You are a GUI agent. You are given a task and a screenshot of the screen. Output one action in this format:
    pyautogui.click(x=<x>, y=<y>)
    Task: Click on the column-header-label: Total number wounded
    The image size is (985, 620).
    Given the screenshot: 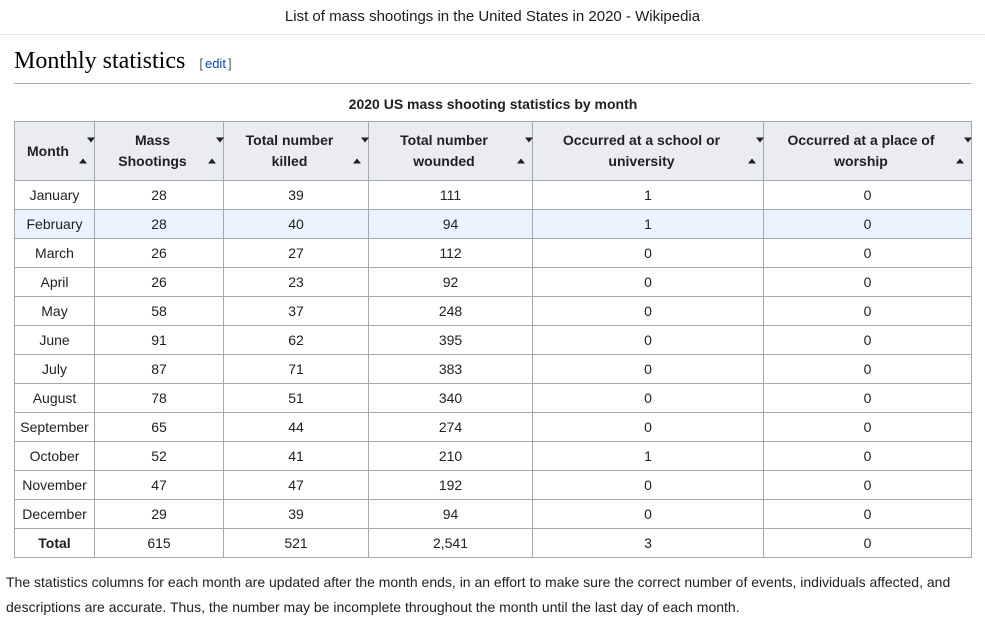 What is the action you would take?
    pyautogui.click(x=444, y=150)
    